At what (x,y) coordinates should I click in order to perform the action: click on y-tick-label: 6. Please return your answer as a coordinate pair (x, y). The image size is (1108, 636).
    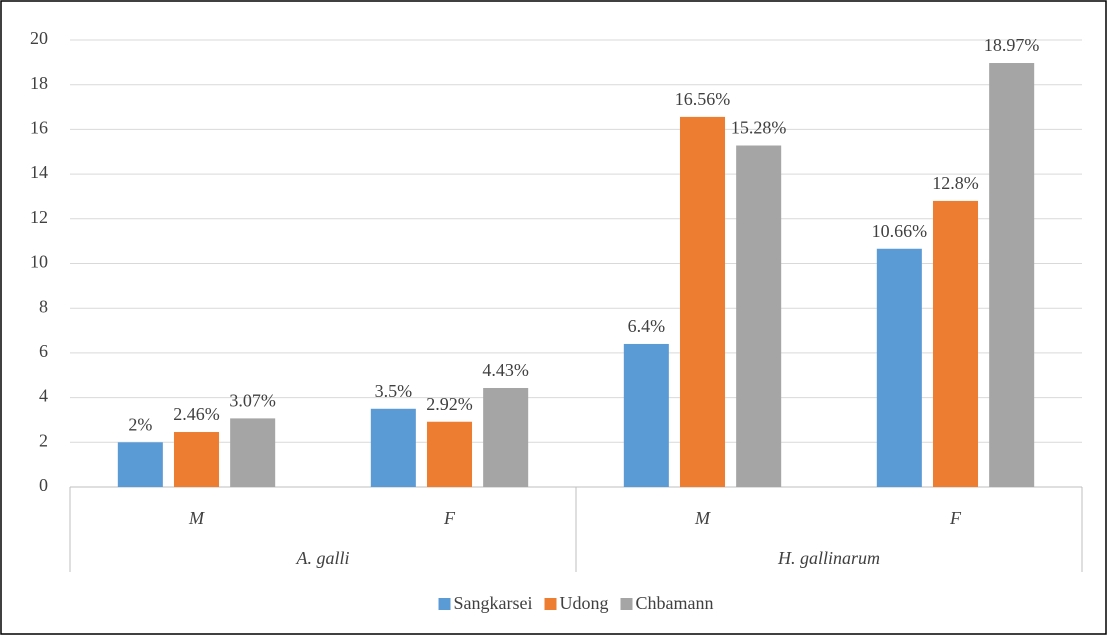
    Looking at the image, I should click on (43, 351).